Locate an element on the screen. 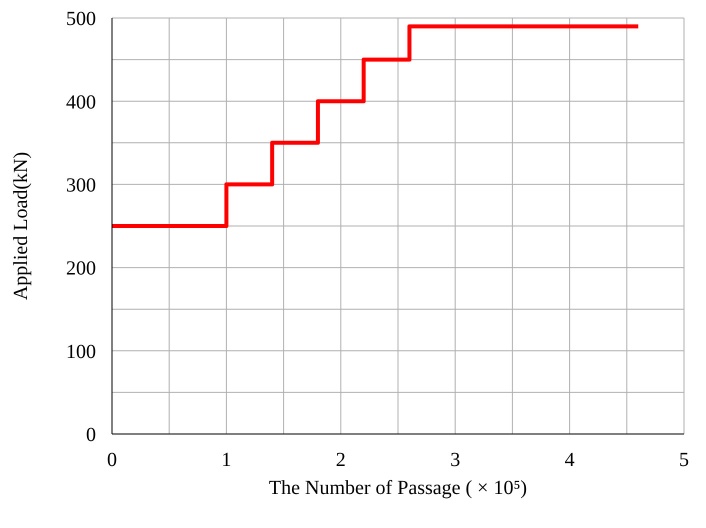 This screenshot has width=706, height=528. y-axis-title: Applied Load(kN) is located at coordinates (21, 226).